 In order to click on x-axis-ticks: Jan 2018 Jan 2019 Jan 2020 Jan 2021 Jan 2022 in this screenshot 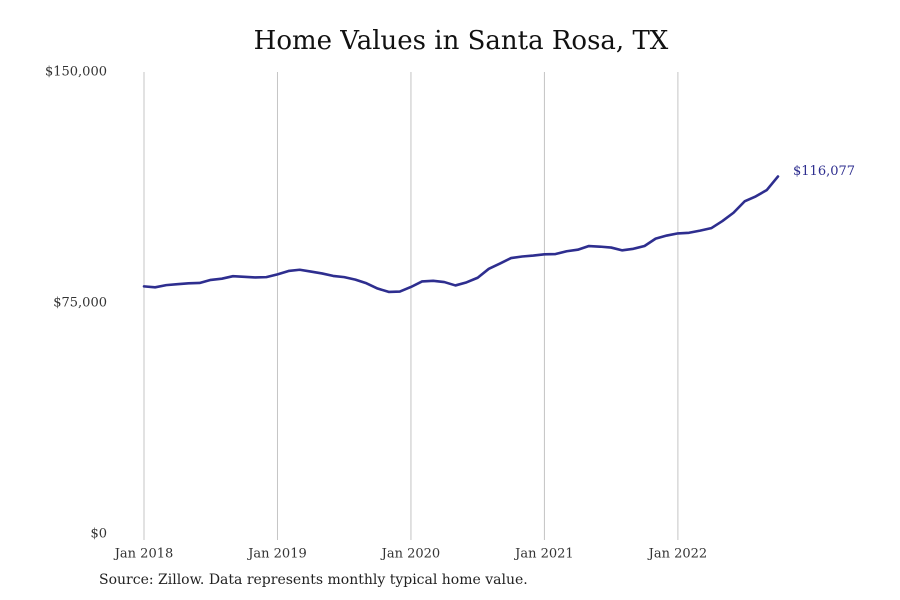, I will do `click(410, 554)`.